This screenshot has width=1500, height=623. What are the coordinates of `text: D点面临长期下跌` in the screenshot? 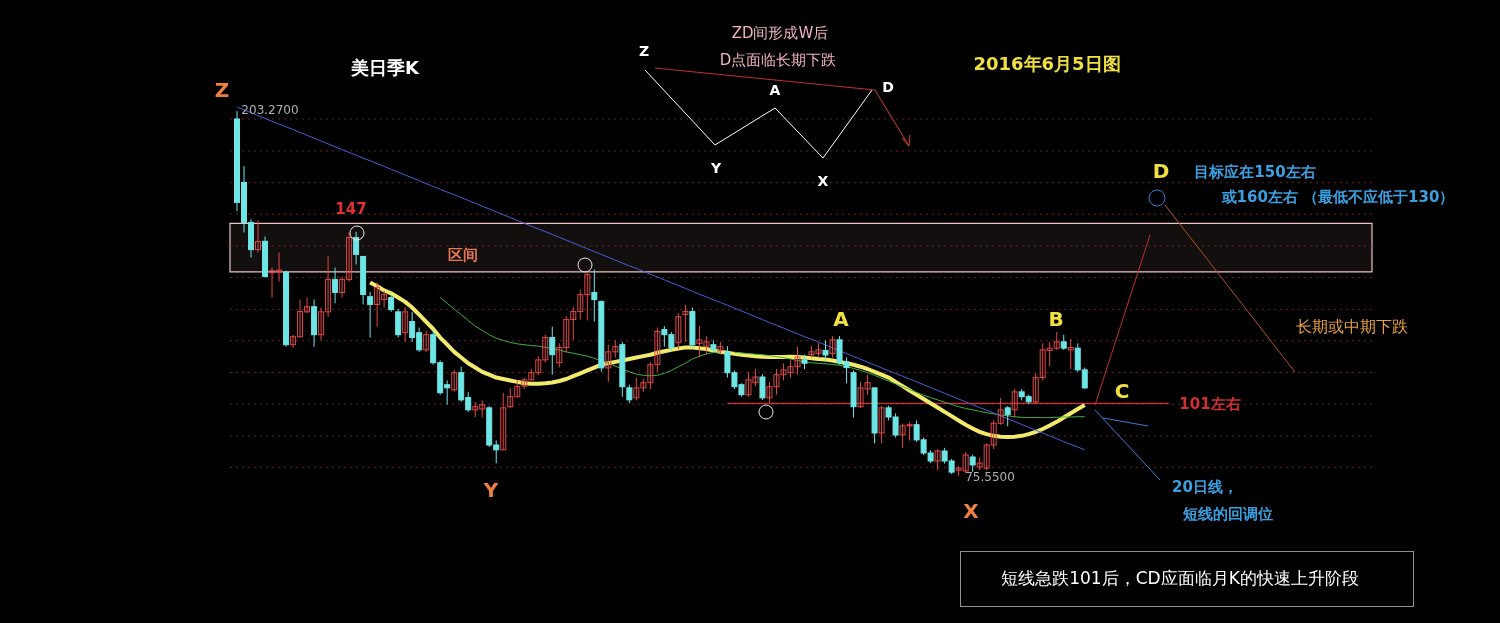 It's located at (778, 60).